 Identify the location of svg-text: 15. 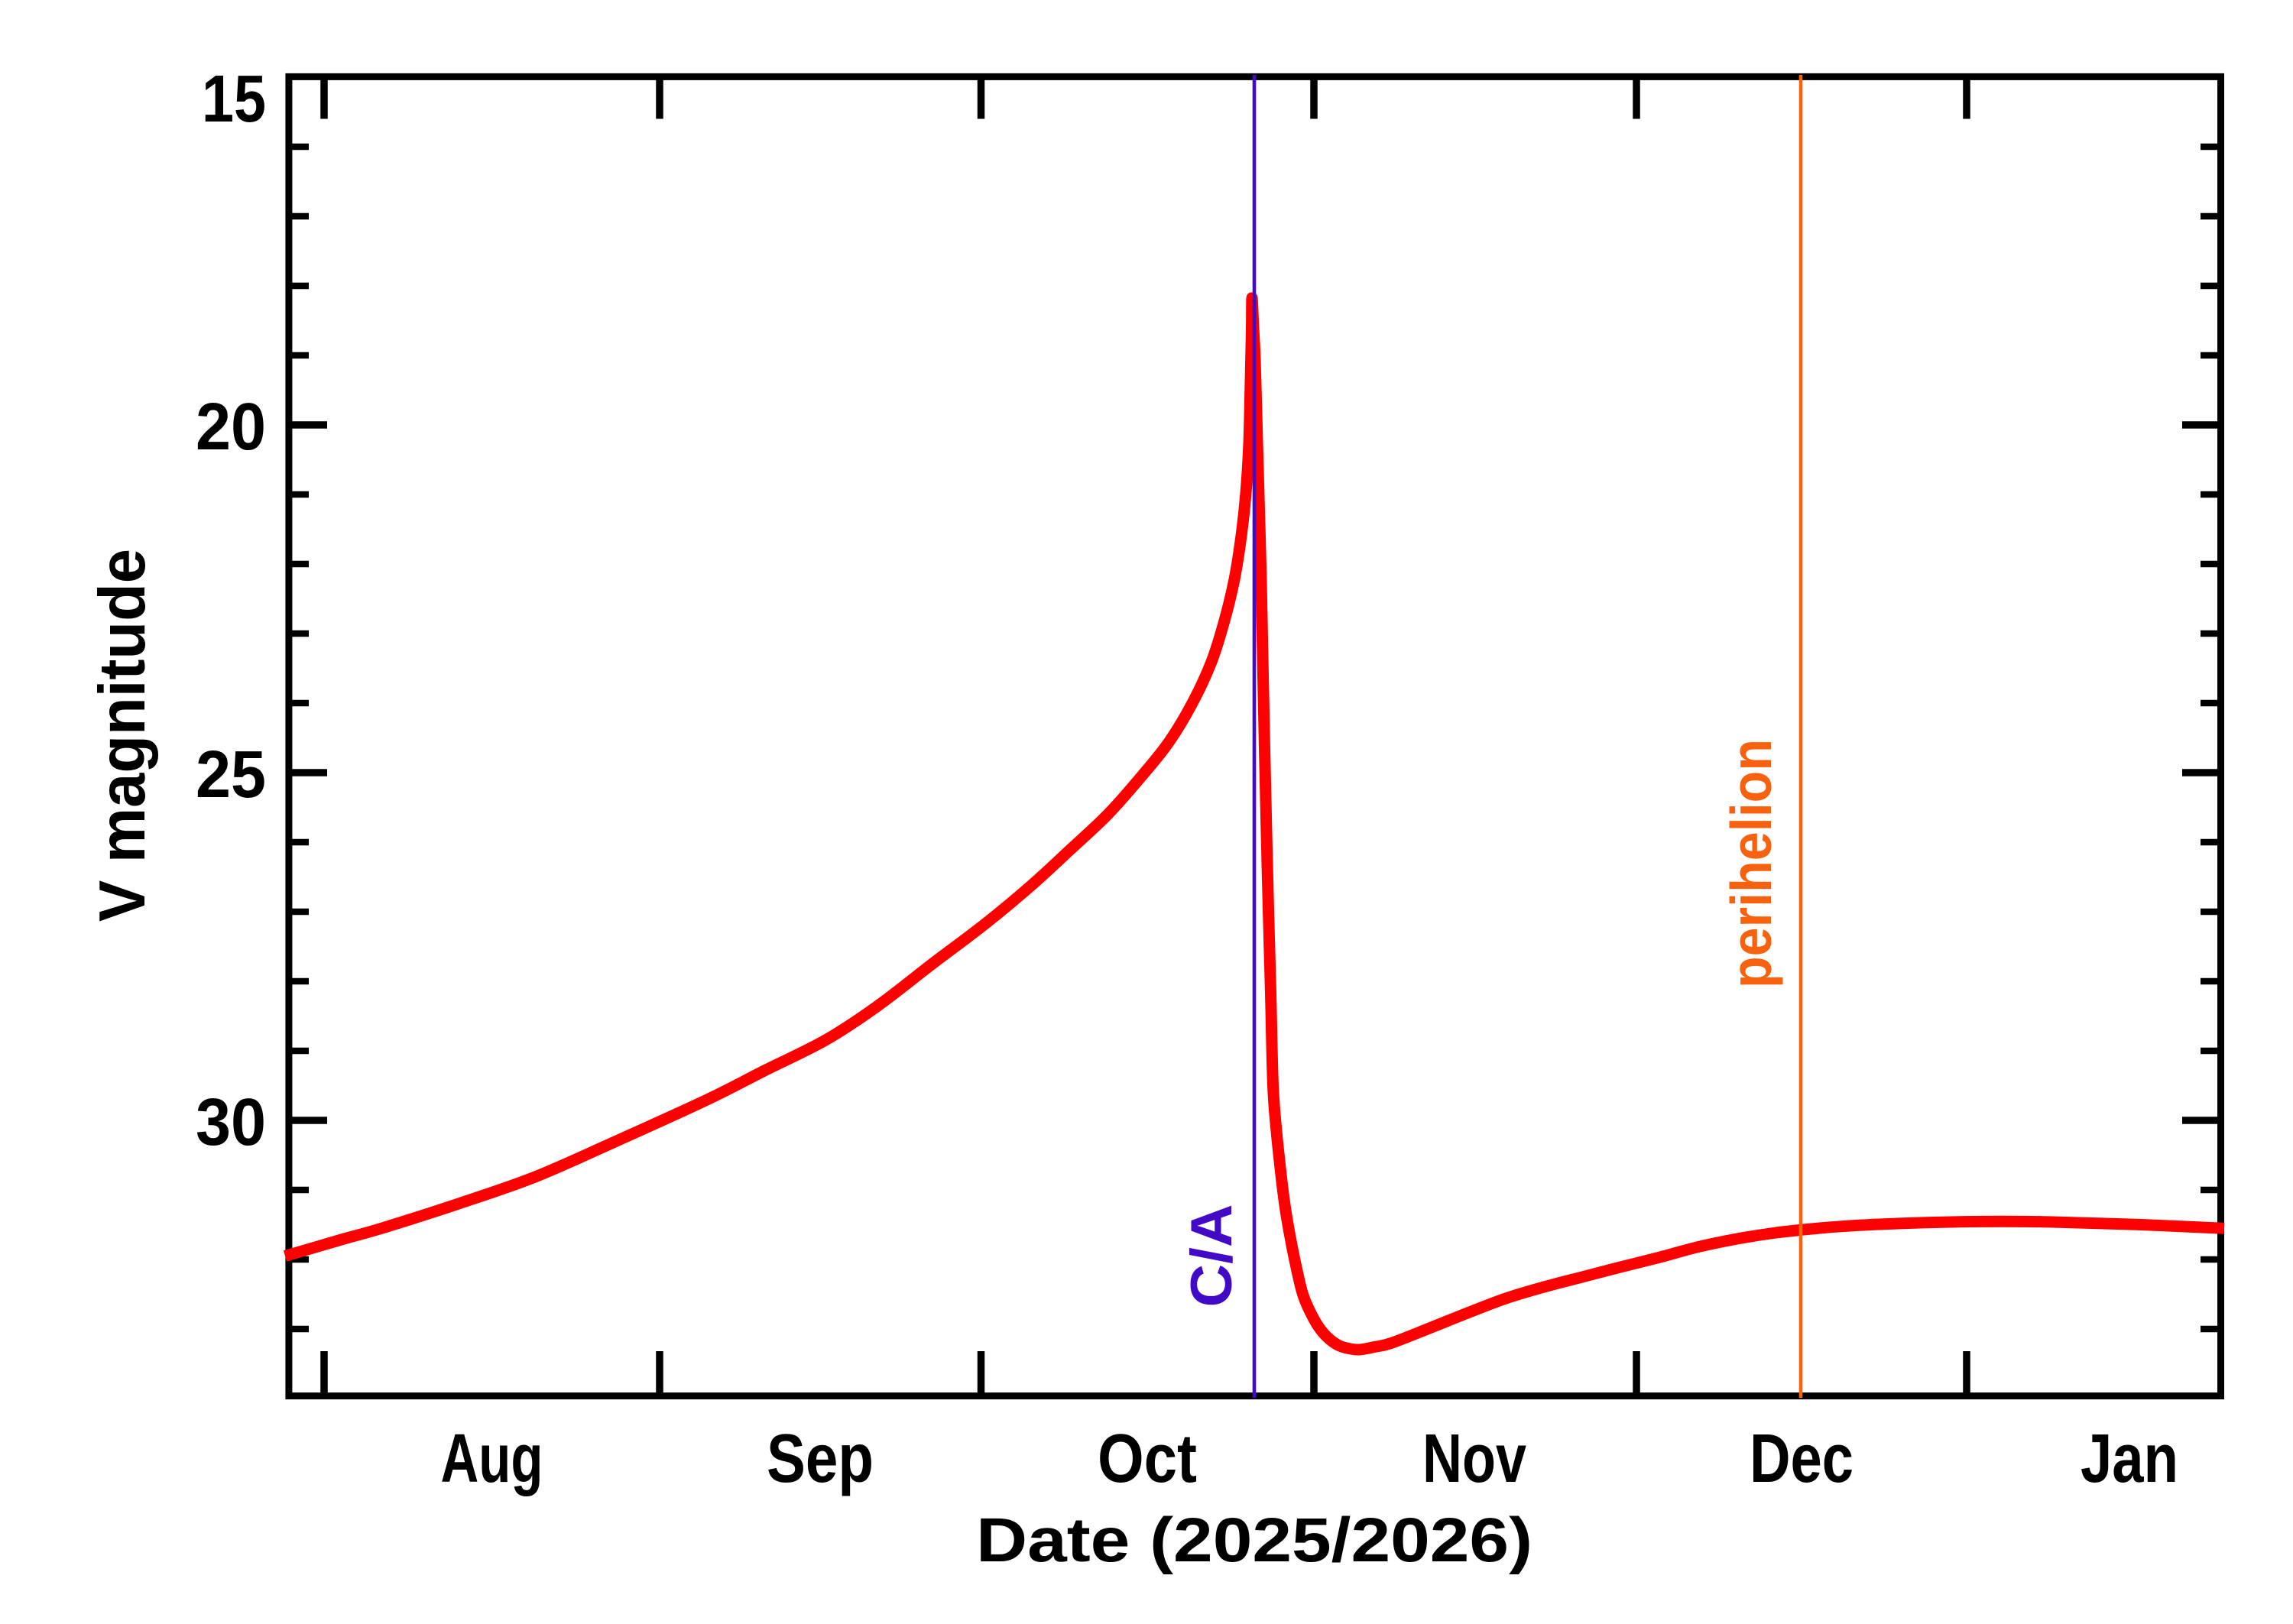
(234, 99).